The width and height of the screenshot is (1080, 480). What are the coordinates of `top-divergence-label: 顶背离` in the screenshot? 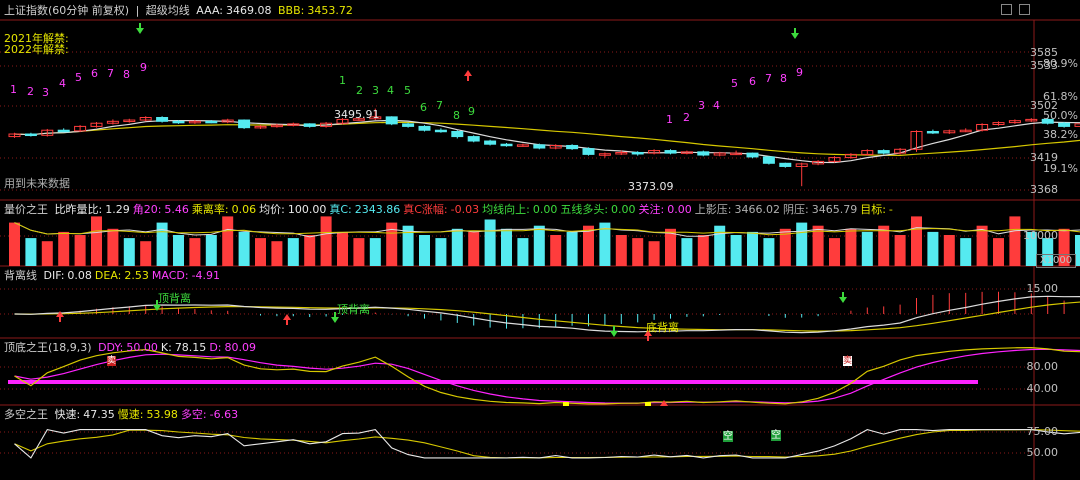 It's located at (174, 298).